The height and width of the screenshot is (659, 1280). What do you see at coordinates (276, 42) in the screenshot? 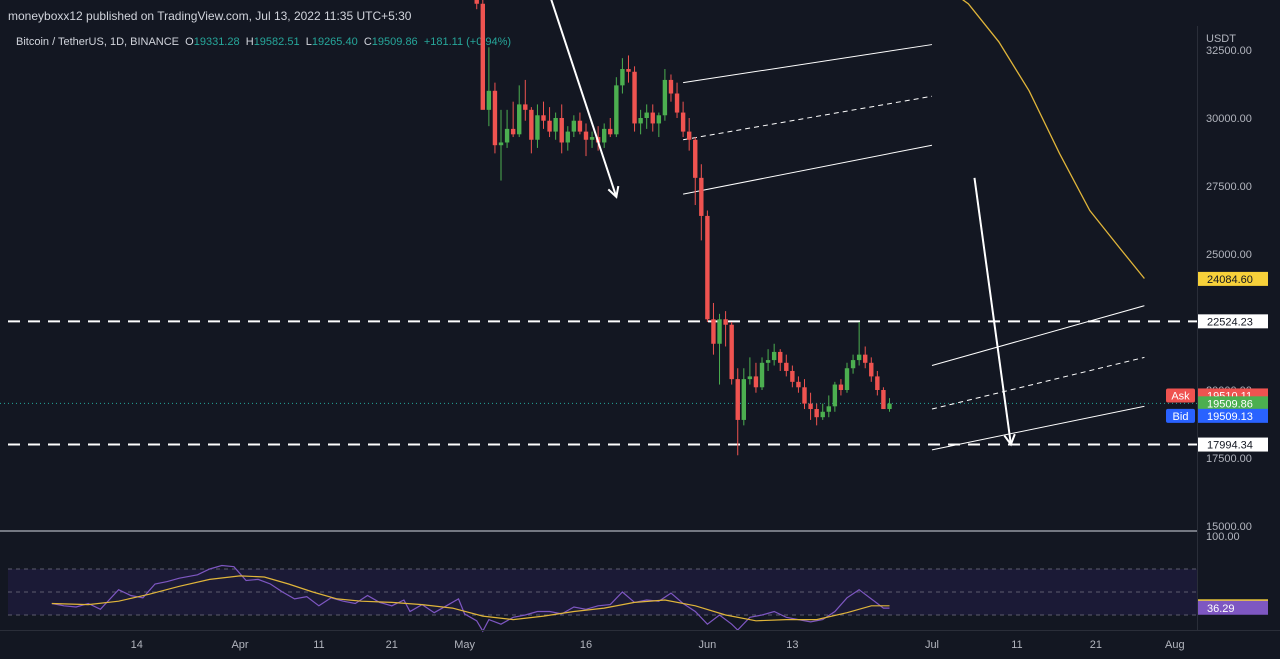
I see `high-value: 19582.51` at bounding box center [276, 42].